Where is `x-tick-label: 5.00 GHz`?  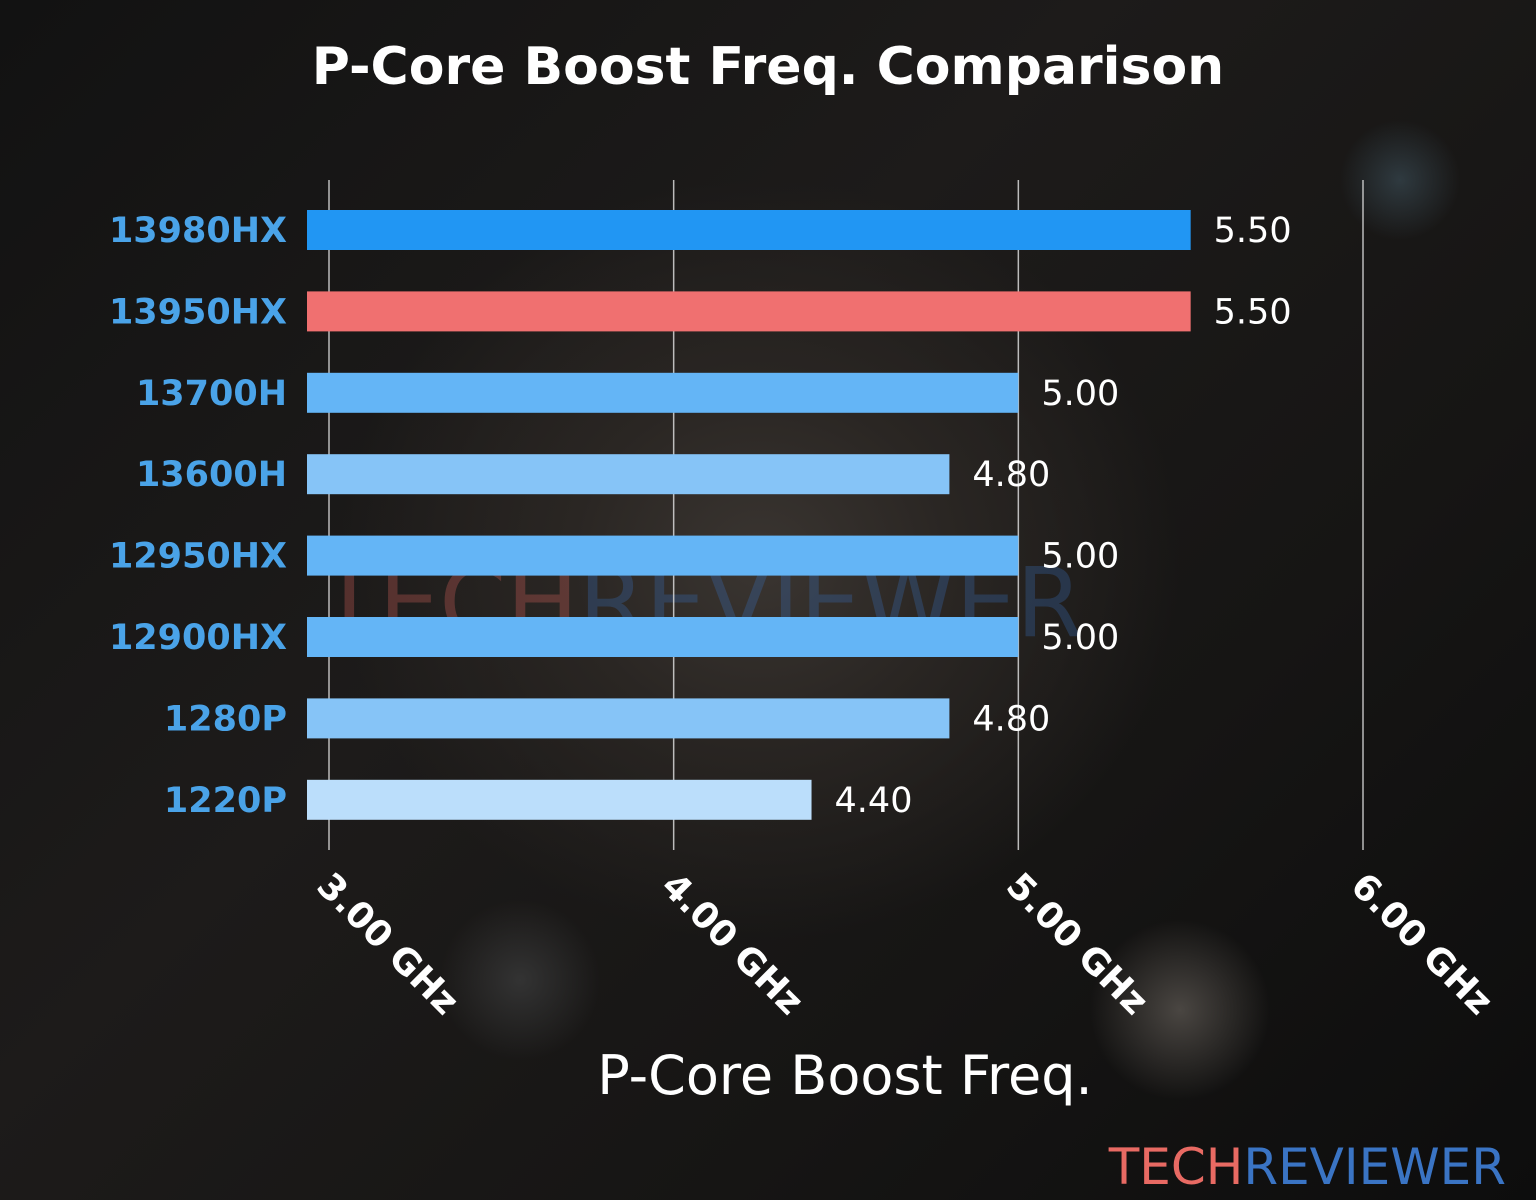
x-tick-label: 5.00 GHz is located at coordinates (1077, 944).